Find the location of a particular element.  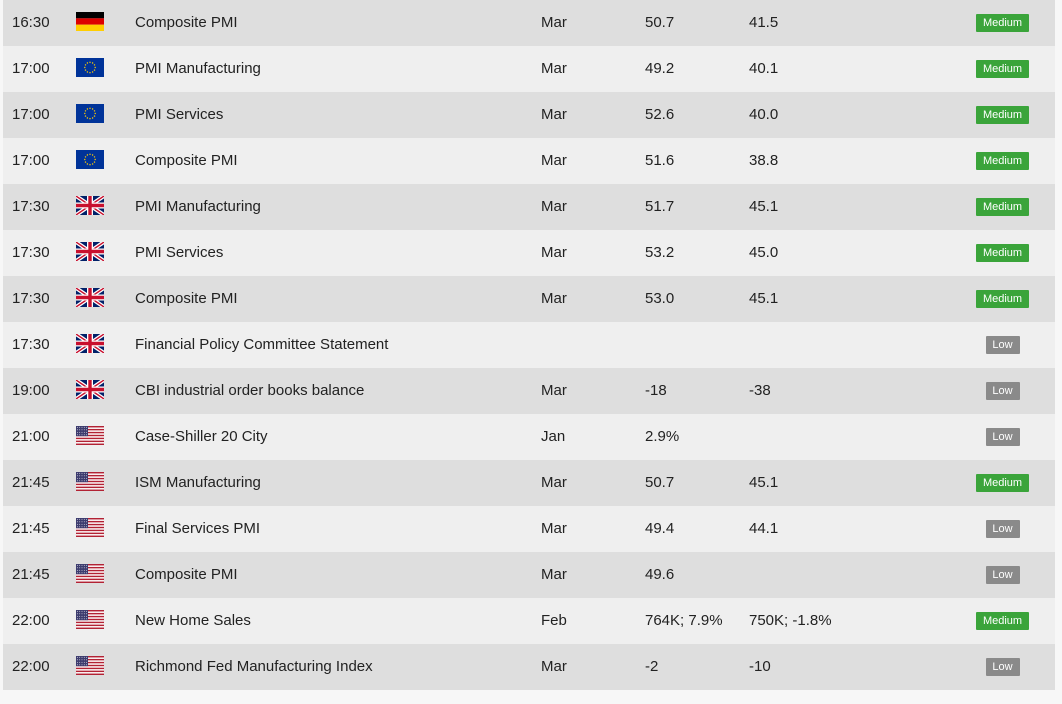

event-actual: 51.7 is located at coordinates (660, 206).